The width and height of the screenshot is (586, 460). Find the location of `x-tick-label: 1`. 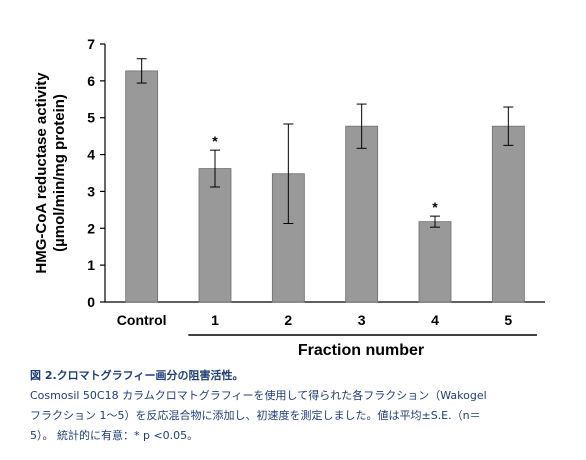

x-tick-label: 1 is located at coordinates (215, 320).